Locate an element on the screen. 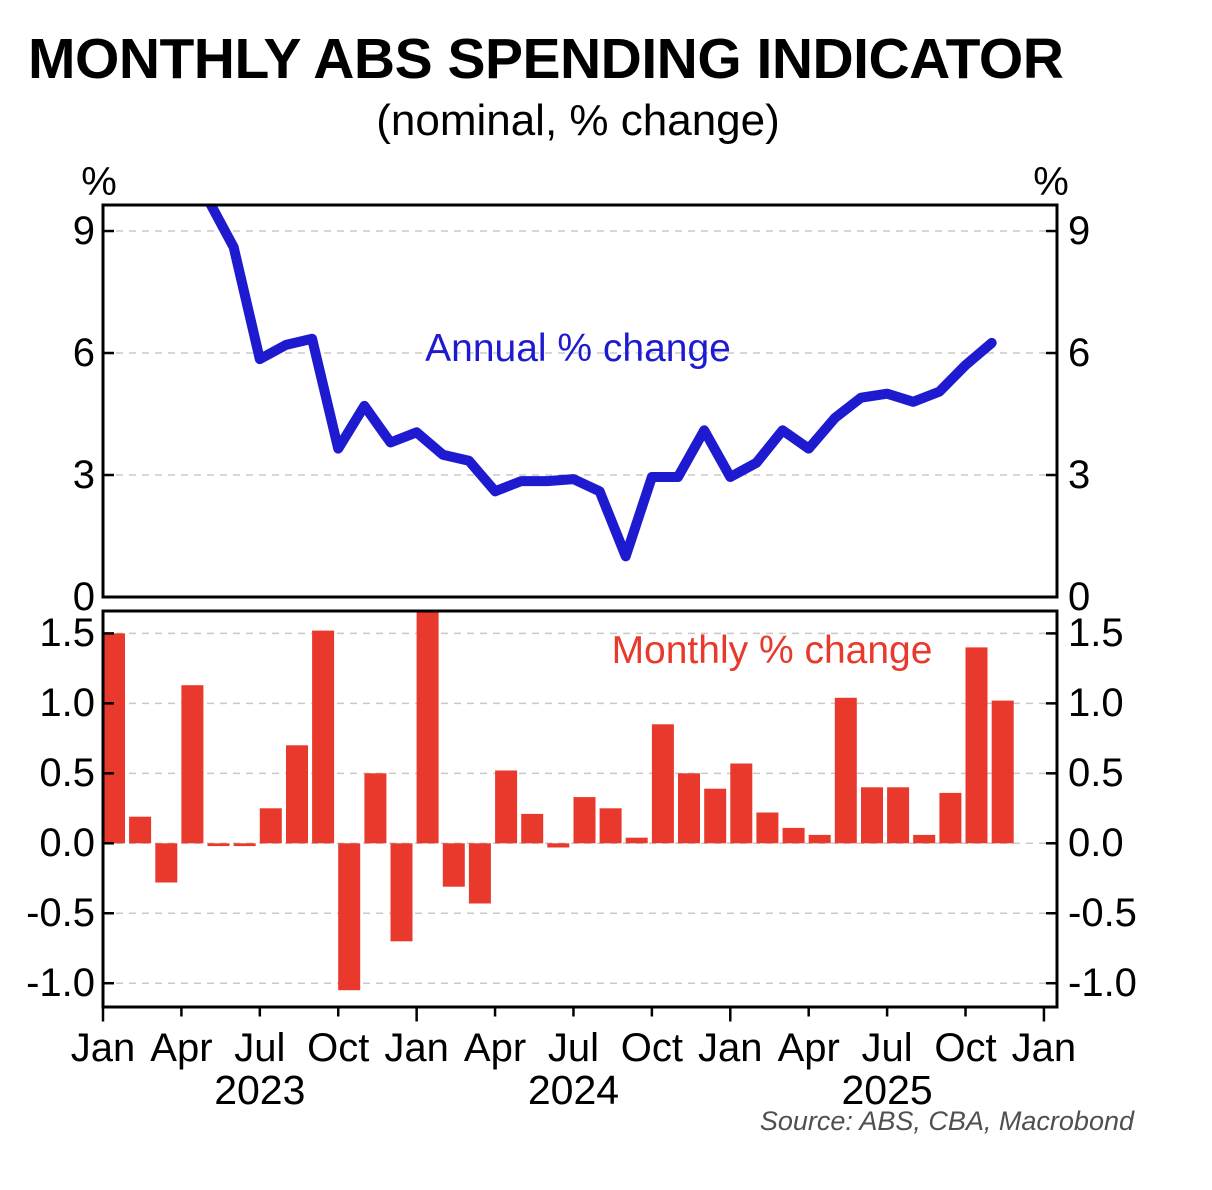  monthly-series-label: Monthly % change is located at coordinates (772, 650).